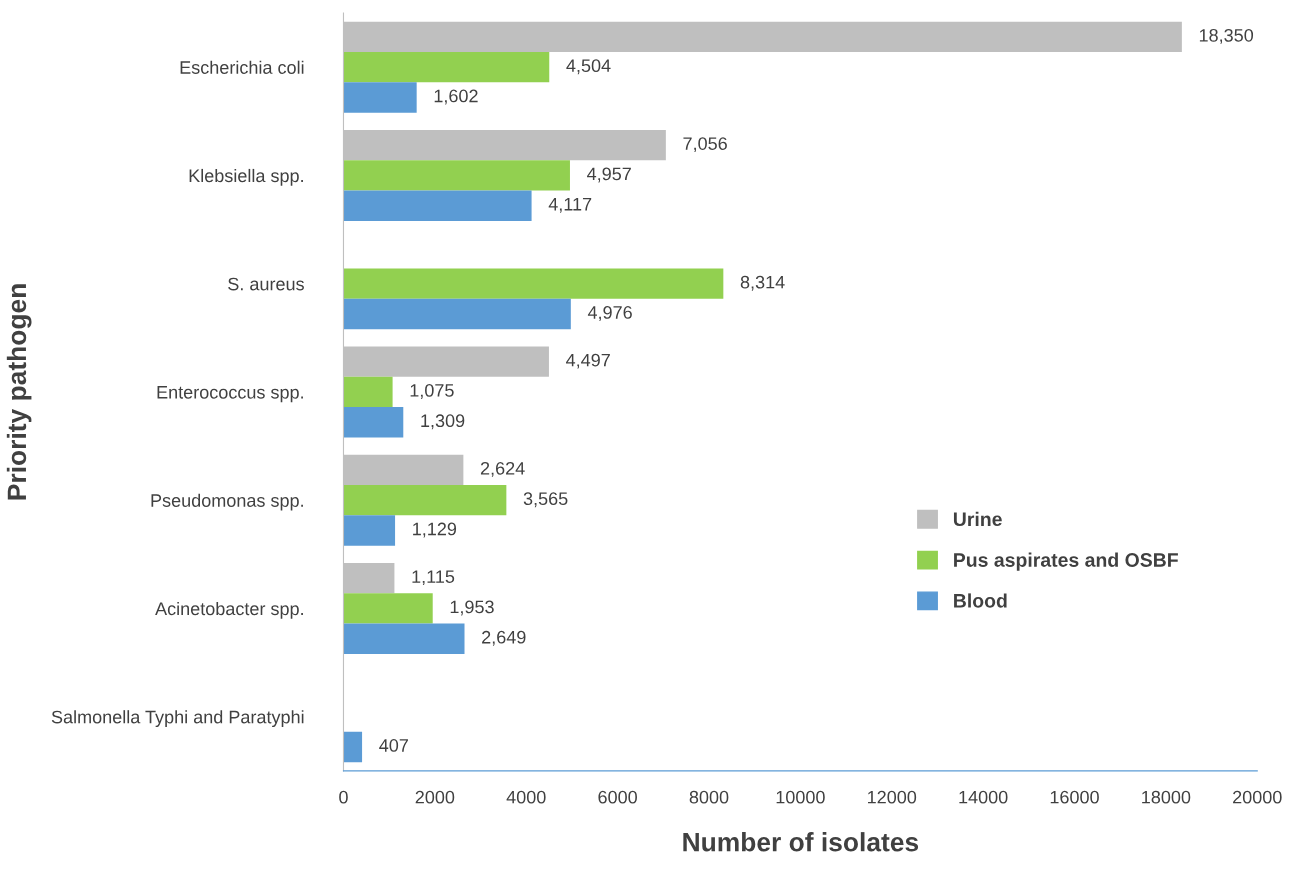 The width and height of the screenshot is (1311, 871). What do you see at coordinates (526, 797) in the screenshot?
I see `x-tick-label: 4000` at bounding box center [526, 797].